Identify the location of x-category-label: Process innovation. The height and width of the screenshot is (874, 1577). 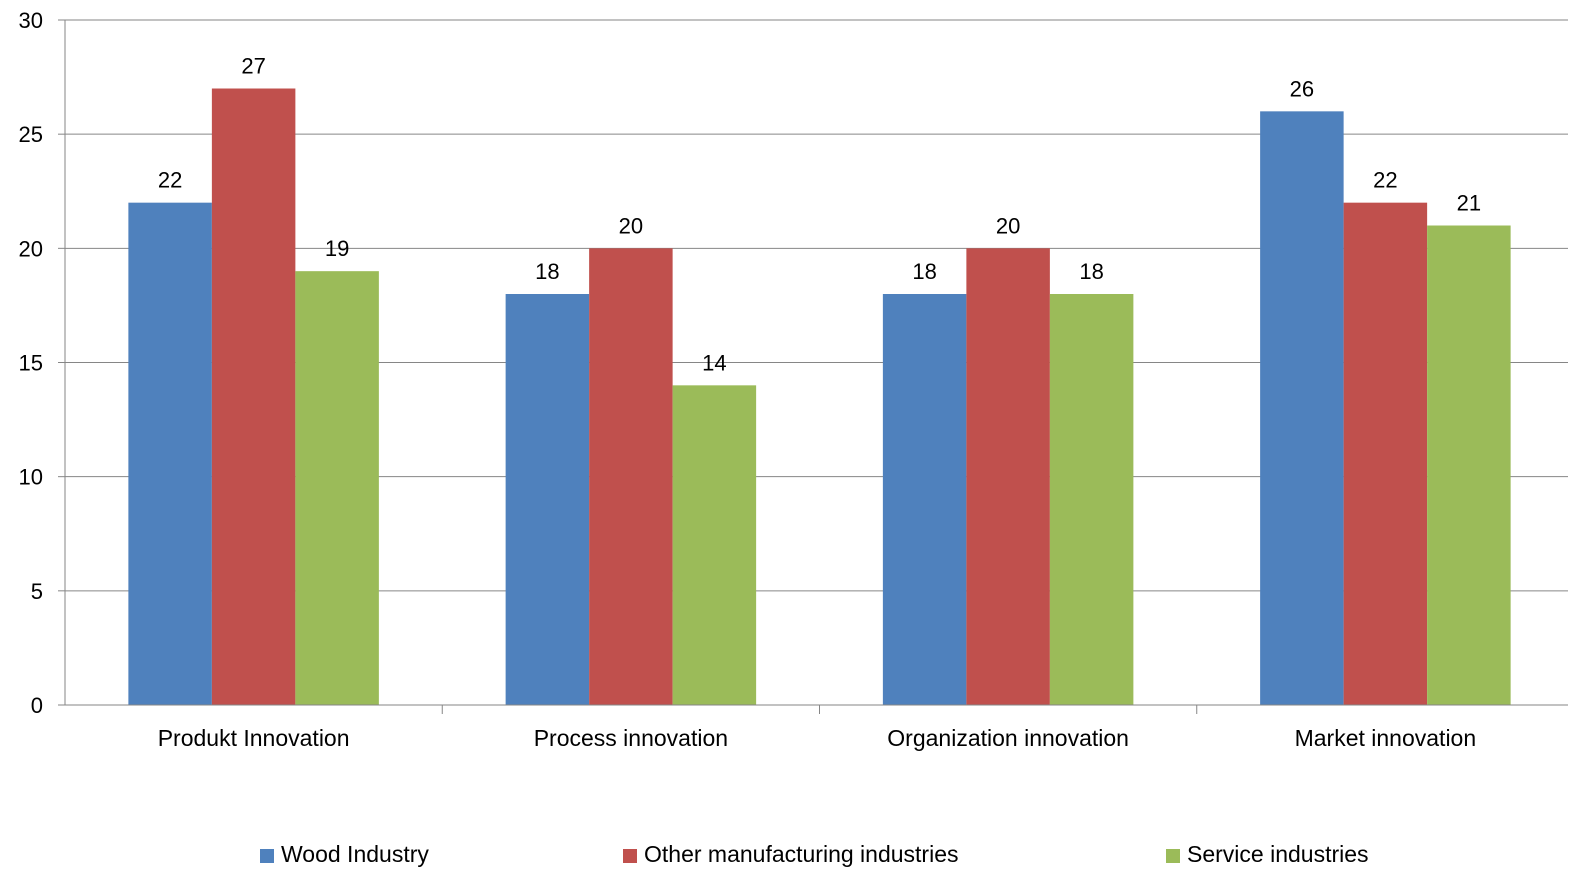
(631, 738).